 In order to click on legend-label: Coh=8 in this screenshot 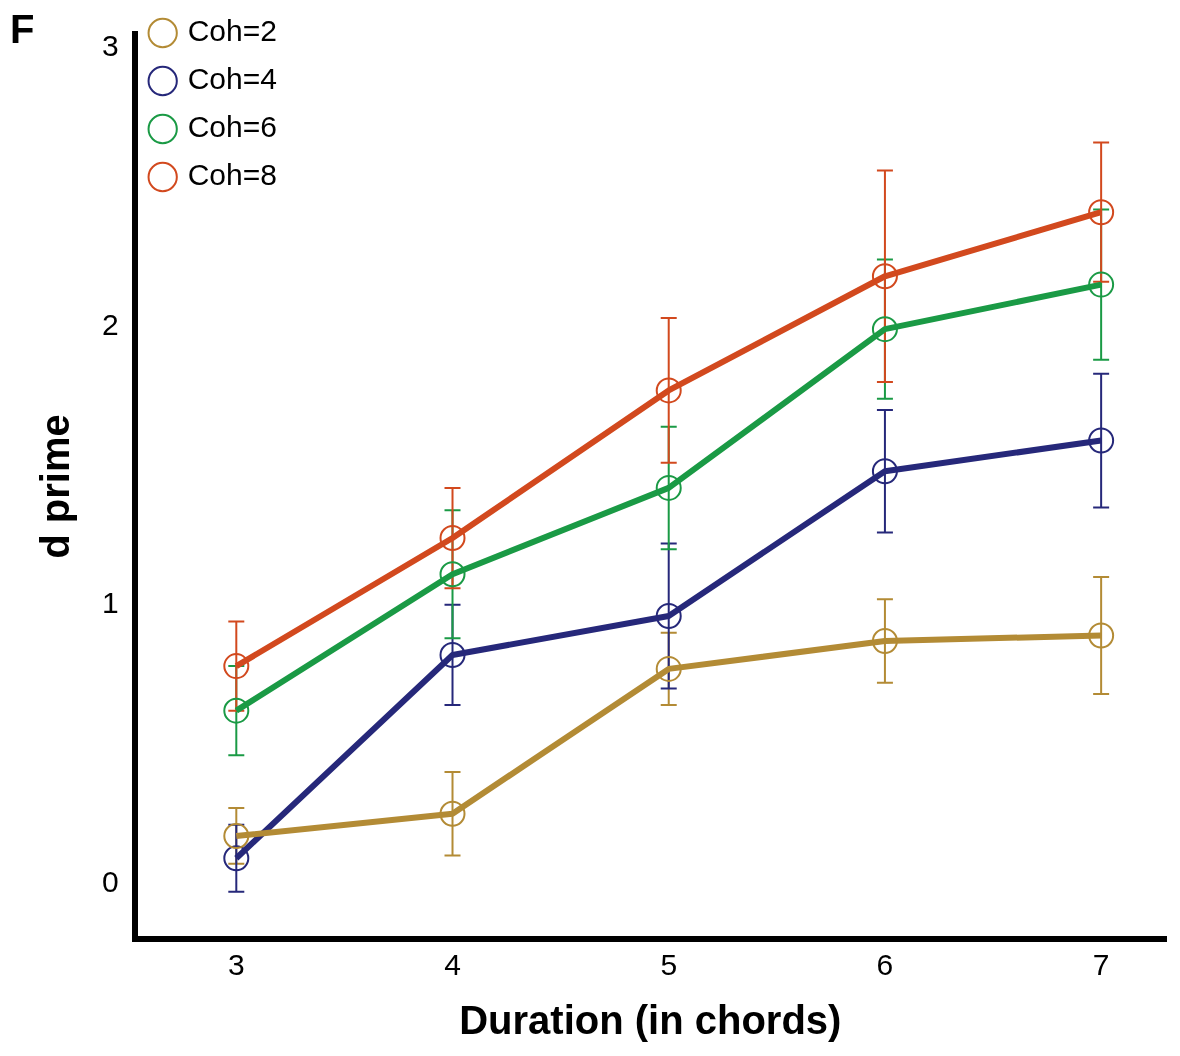, I will do `click(232, 175)`.